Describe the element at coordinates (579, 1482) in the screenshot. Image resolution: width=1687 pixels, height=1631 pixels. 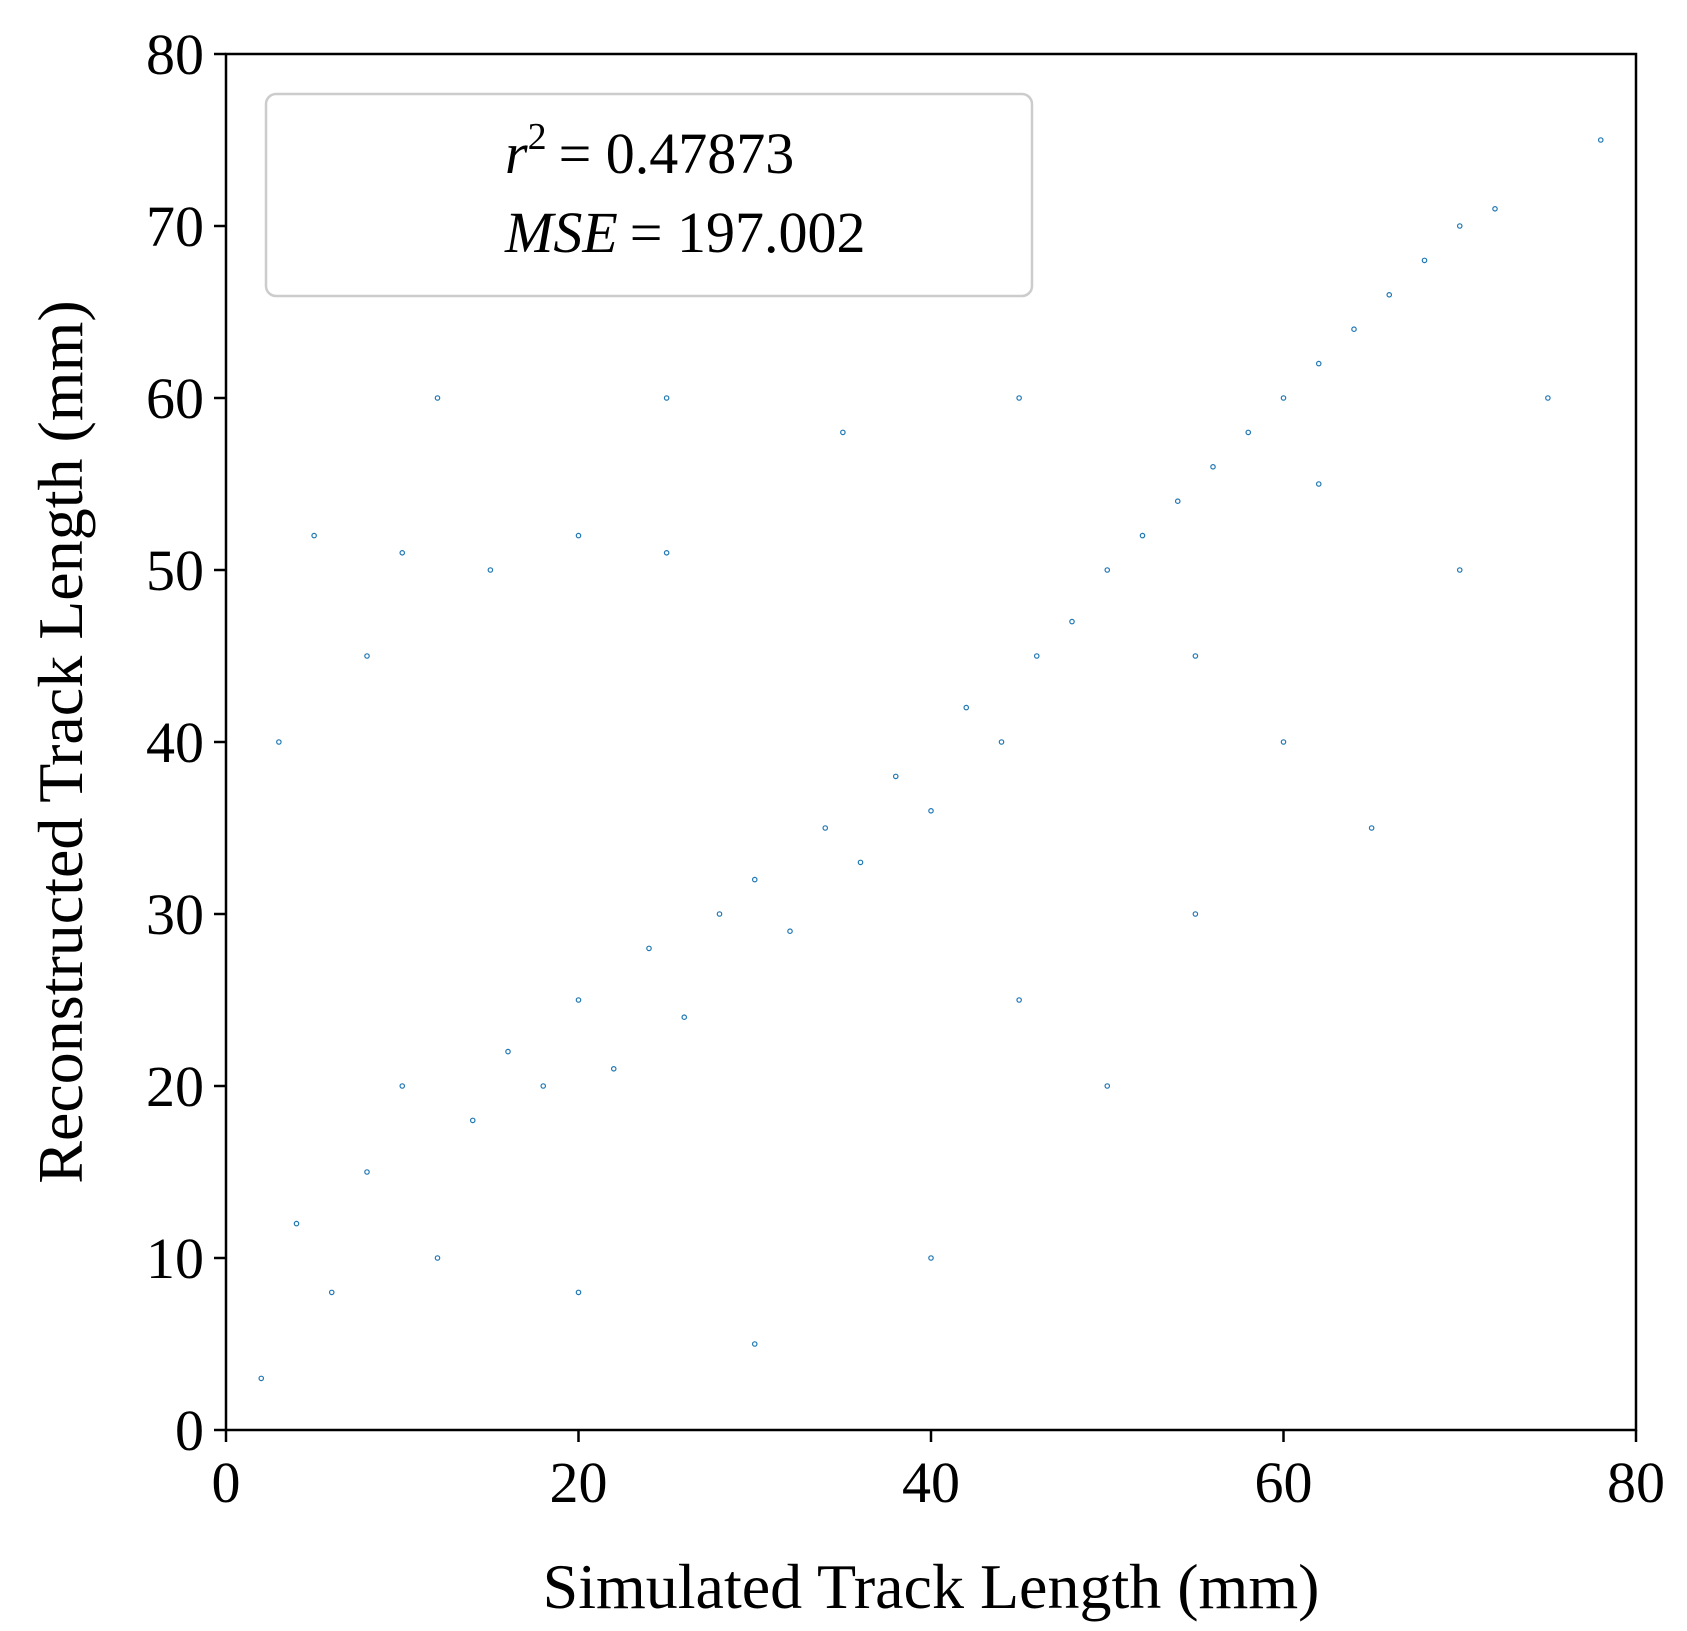
I see `x-tick-label: 20` at that location.